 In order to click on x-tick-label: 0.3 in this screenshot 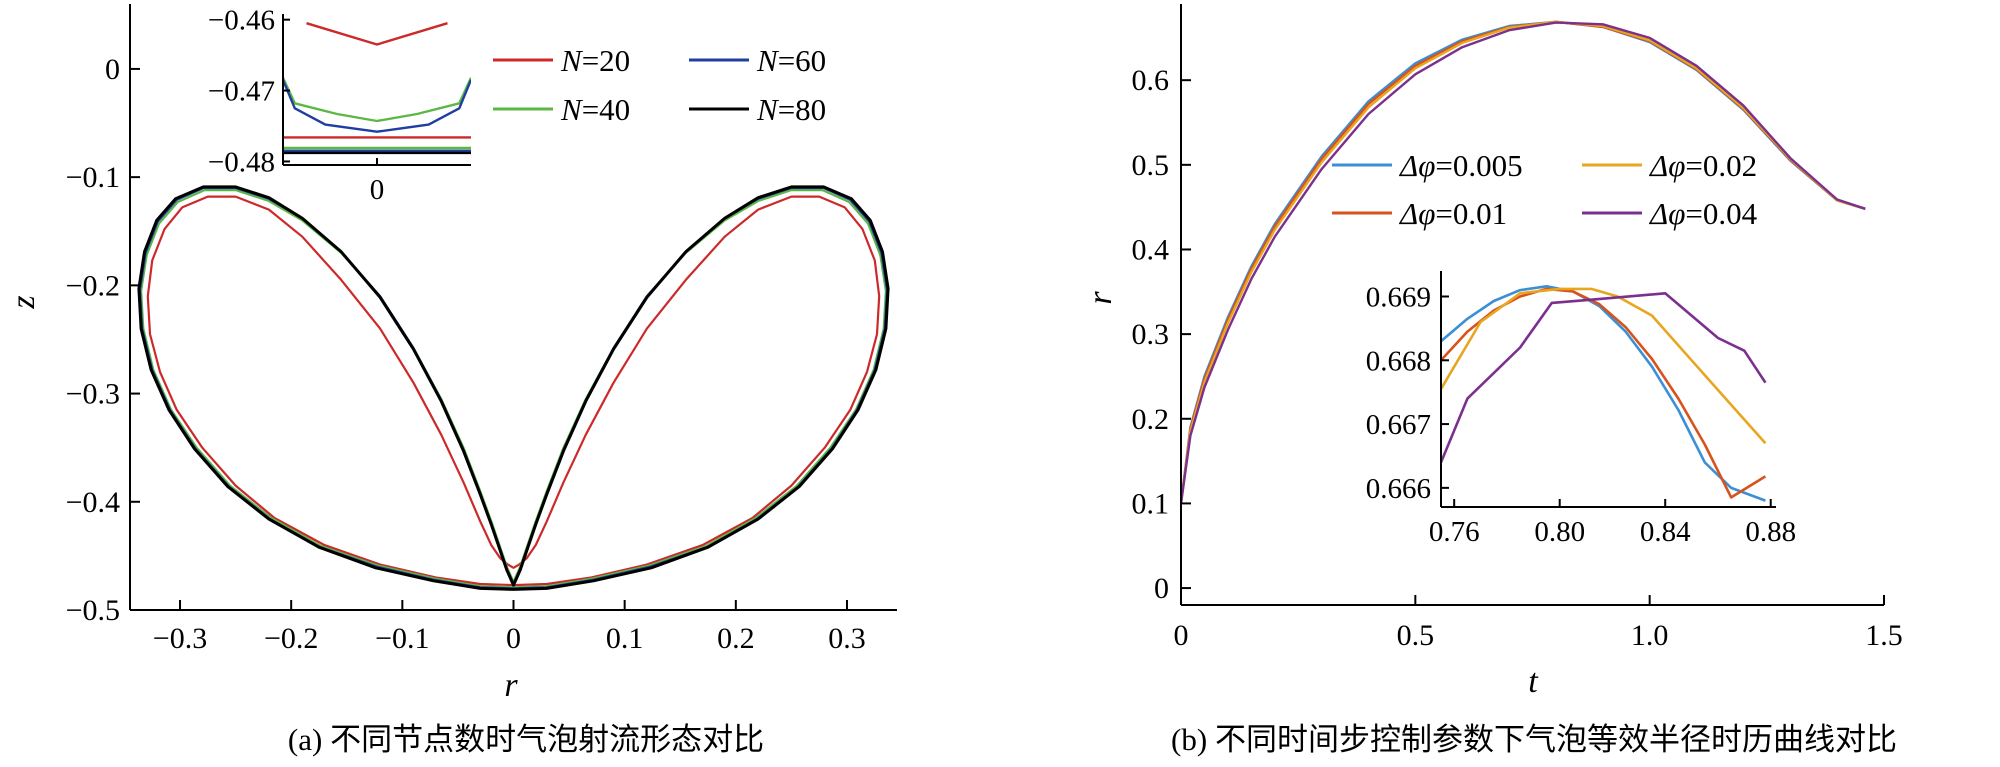, I will do `click(847, 638)`.